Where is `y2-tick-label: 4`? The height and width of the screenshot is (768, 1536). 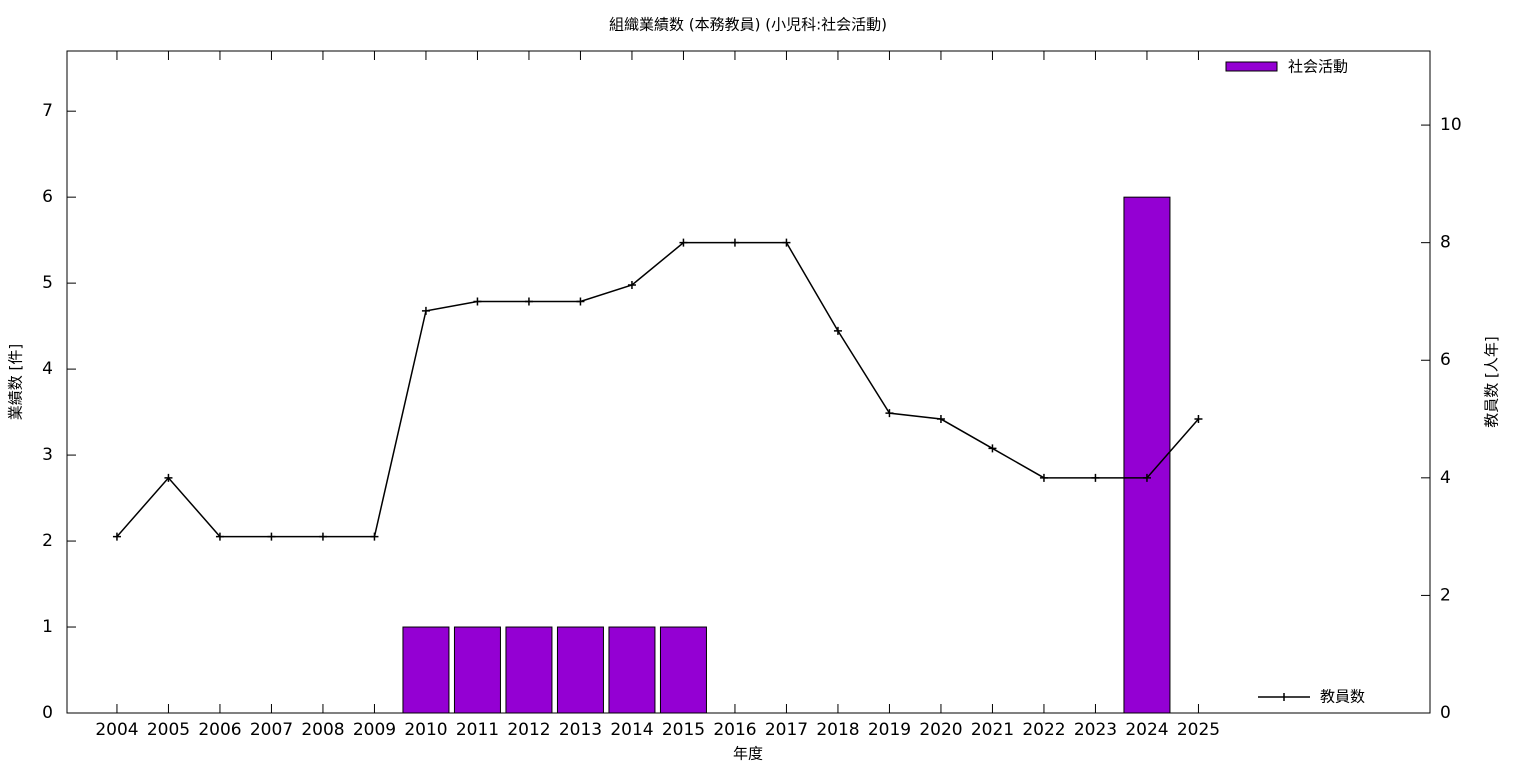
y2-tick-label: 4 is located at coordinates (1445, 478).